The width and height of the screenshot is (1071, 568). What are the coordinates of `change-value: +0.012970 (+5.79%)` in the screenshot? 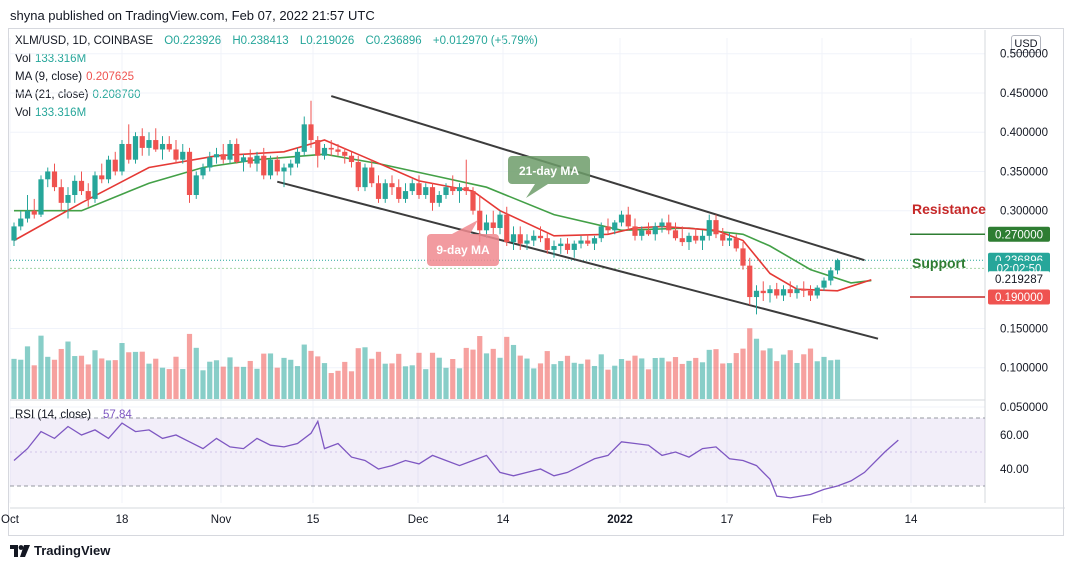 It's located at (485, 41).